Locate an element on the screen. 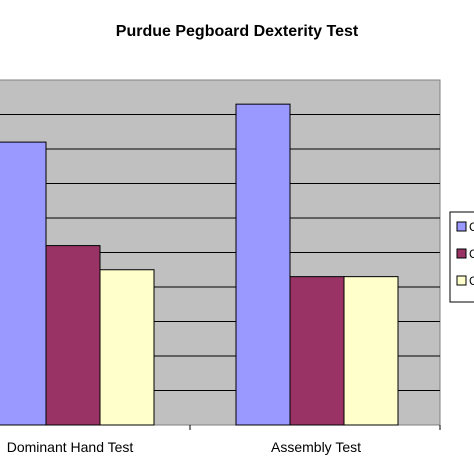 Image resolution: width=474 pixels, height=474 pixels. legend: CCC is located at coordinates (461, 257).